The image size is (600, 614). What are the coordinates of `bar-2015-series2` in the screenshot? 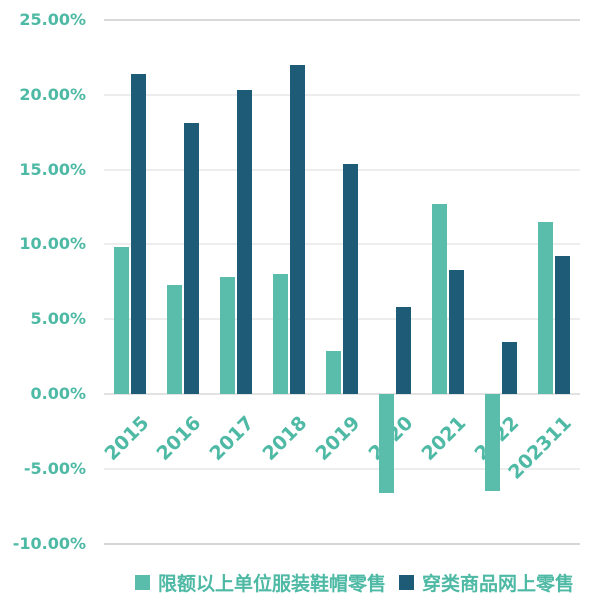 It's located at (139, 233).